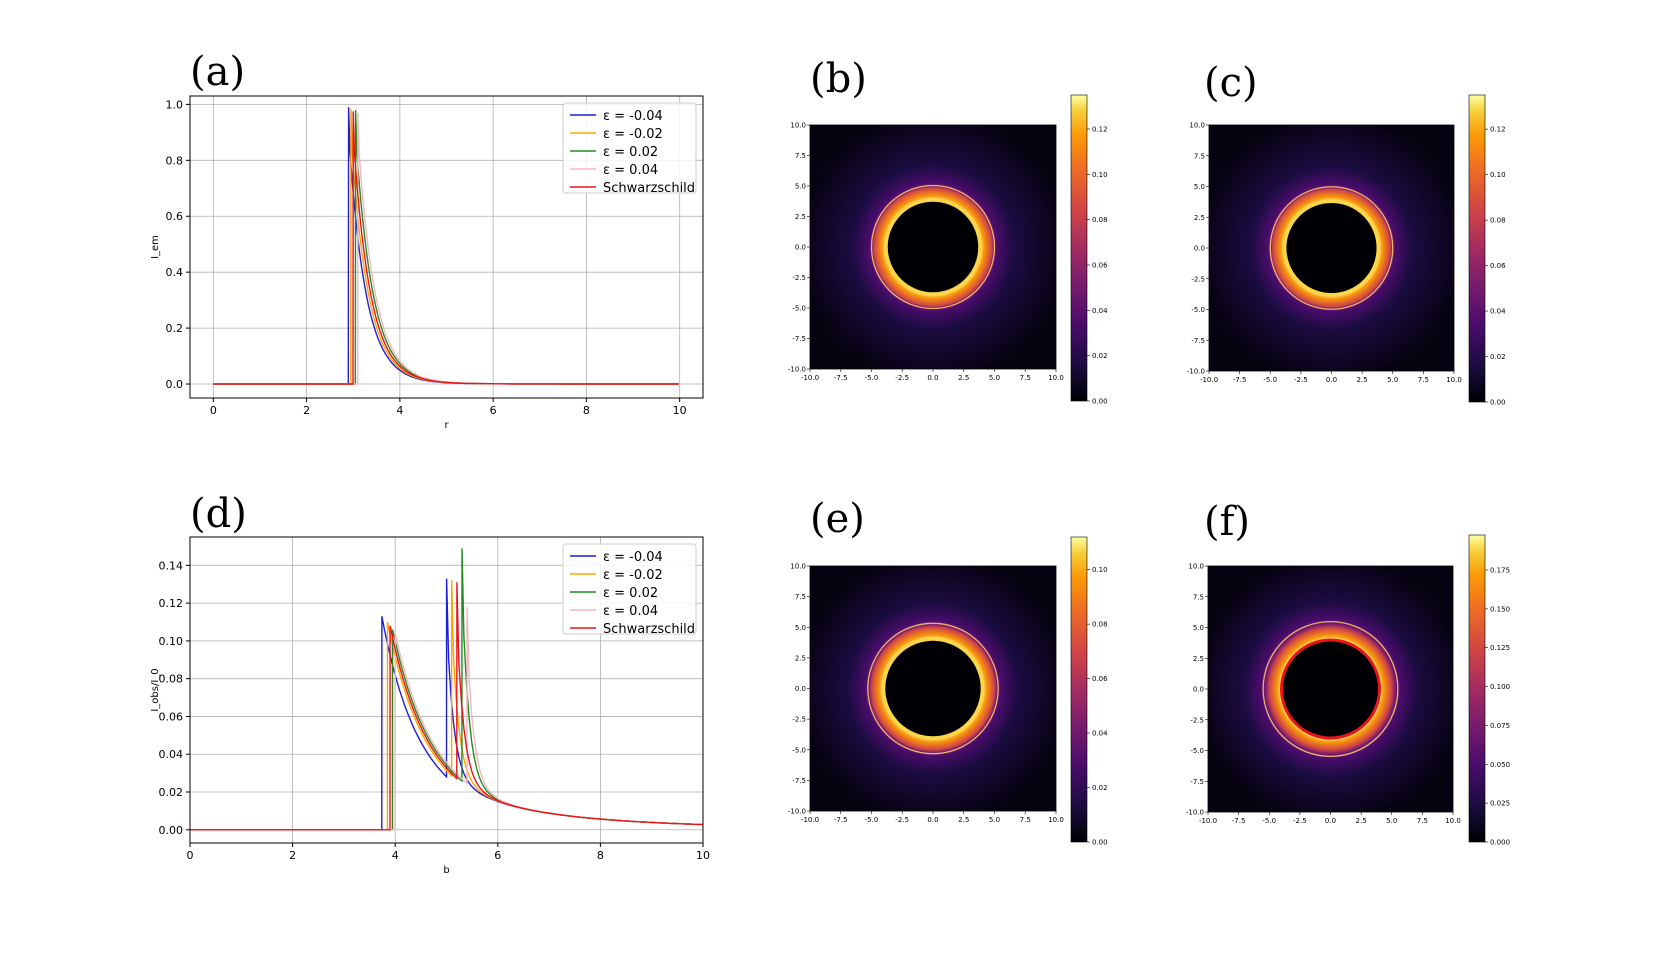  Describe the element at coordinates (175, 328) in the screenshot. I see `y-tick-label: 0.2` at that location.